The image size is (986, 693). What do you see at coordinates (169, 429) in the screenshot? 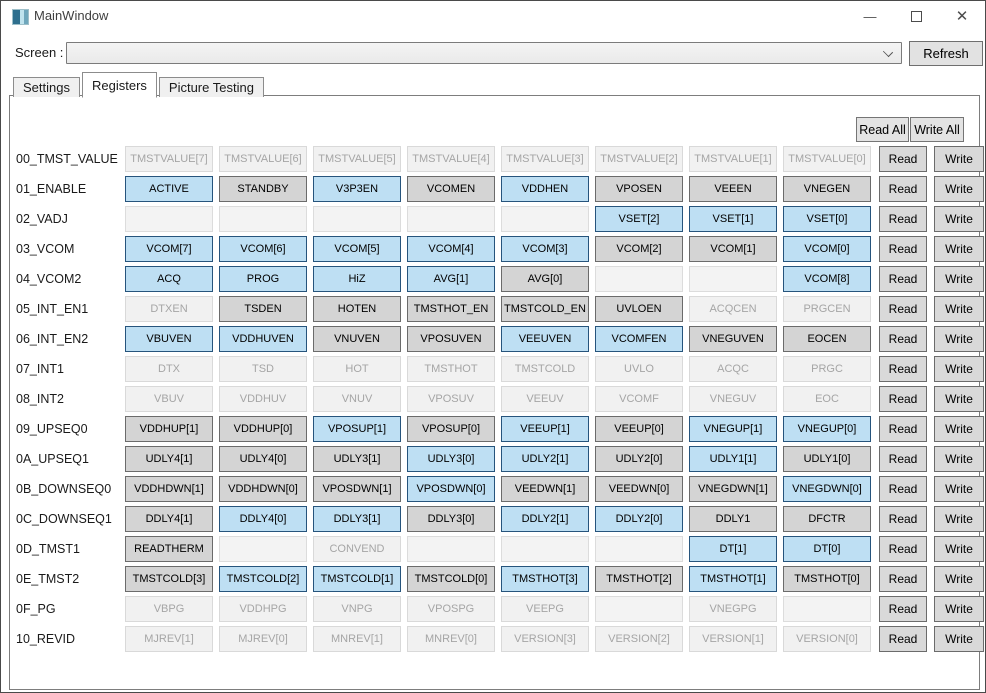
I see `bit-toggle: VDDHUP[1]` at bounding box center [169, 429].